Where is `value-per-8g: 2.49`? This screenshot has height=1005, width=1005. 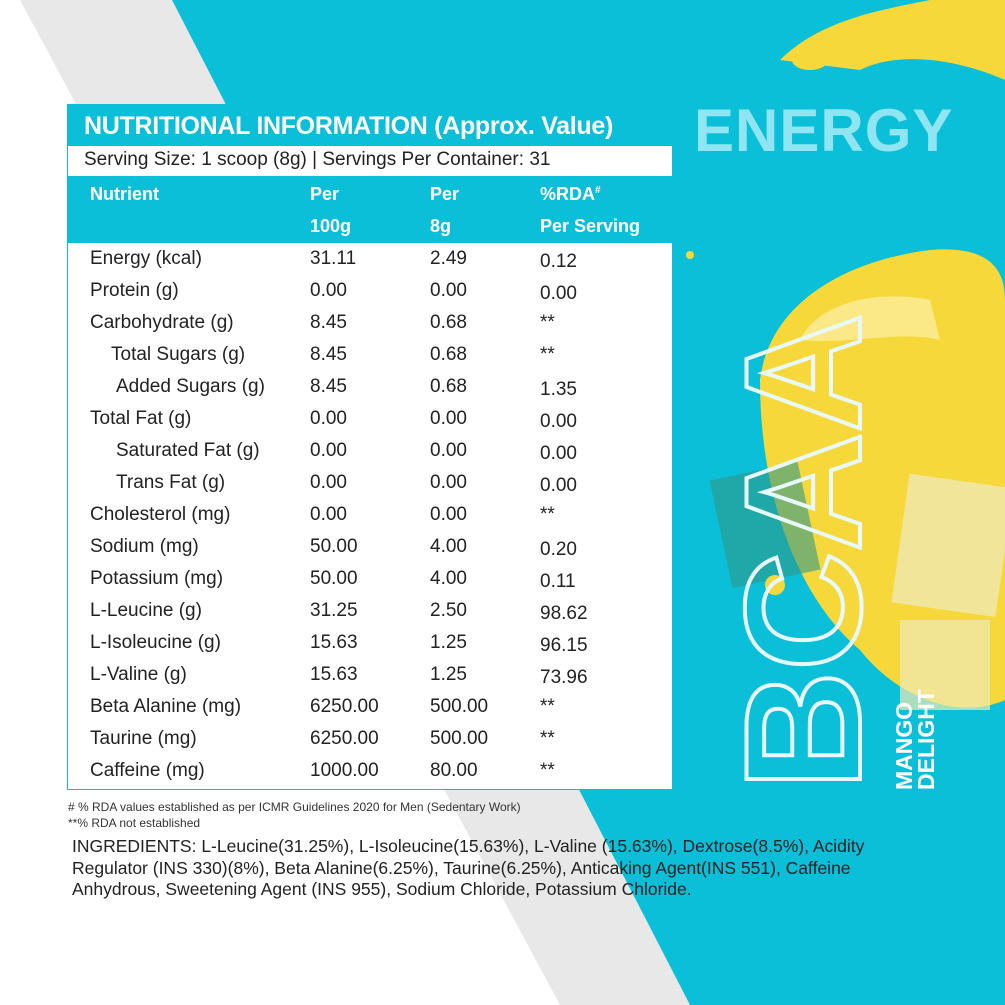
value-per-8g: 2.49 is located at coordinates (448, 258).